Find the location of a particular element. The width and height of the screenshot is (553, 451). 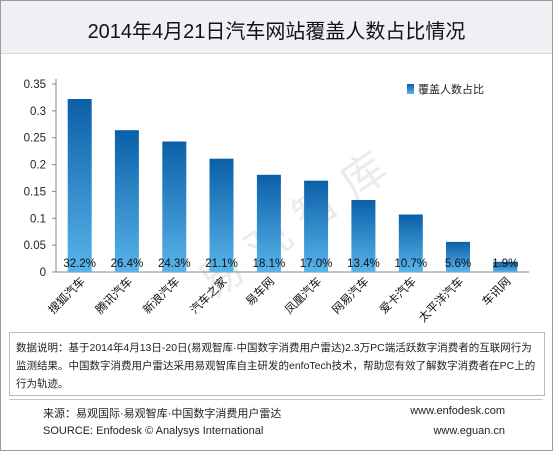

y-tick-label: 0 is located at coordinates (43, 273).